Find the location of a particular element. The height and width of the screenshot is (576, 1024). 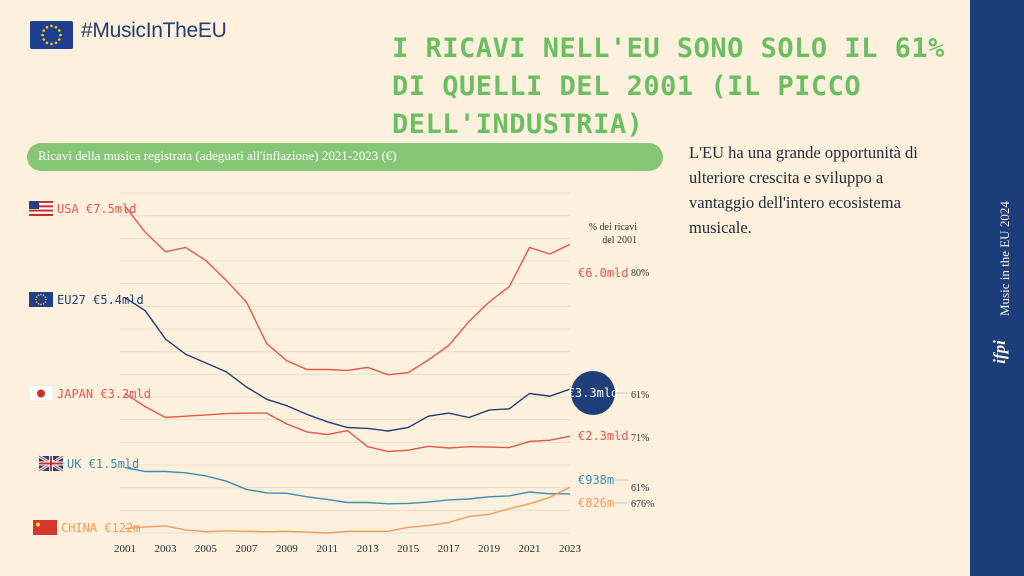

jp-flag-icon is located at coordinates (41, 393).